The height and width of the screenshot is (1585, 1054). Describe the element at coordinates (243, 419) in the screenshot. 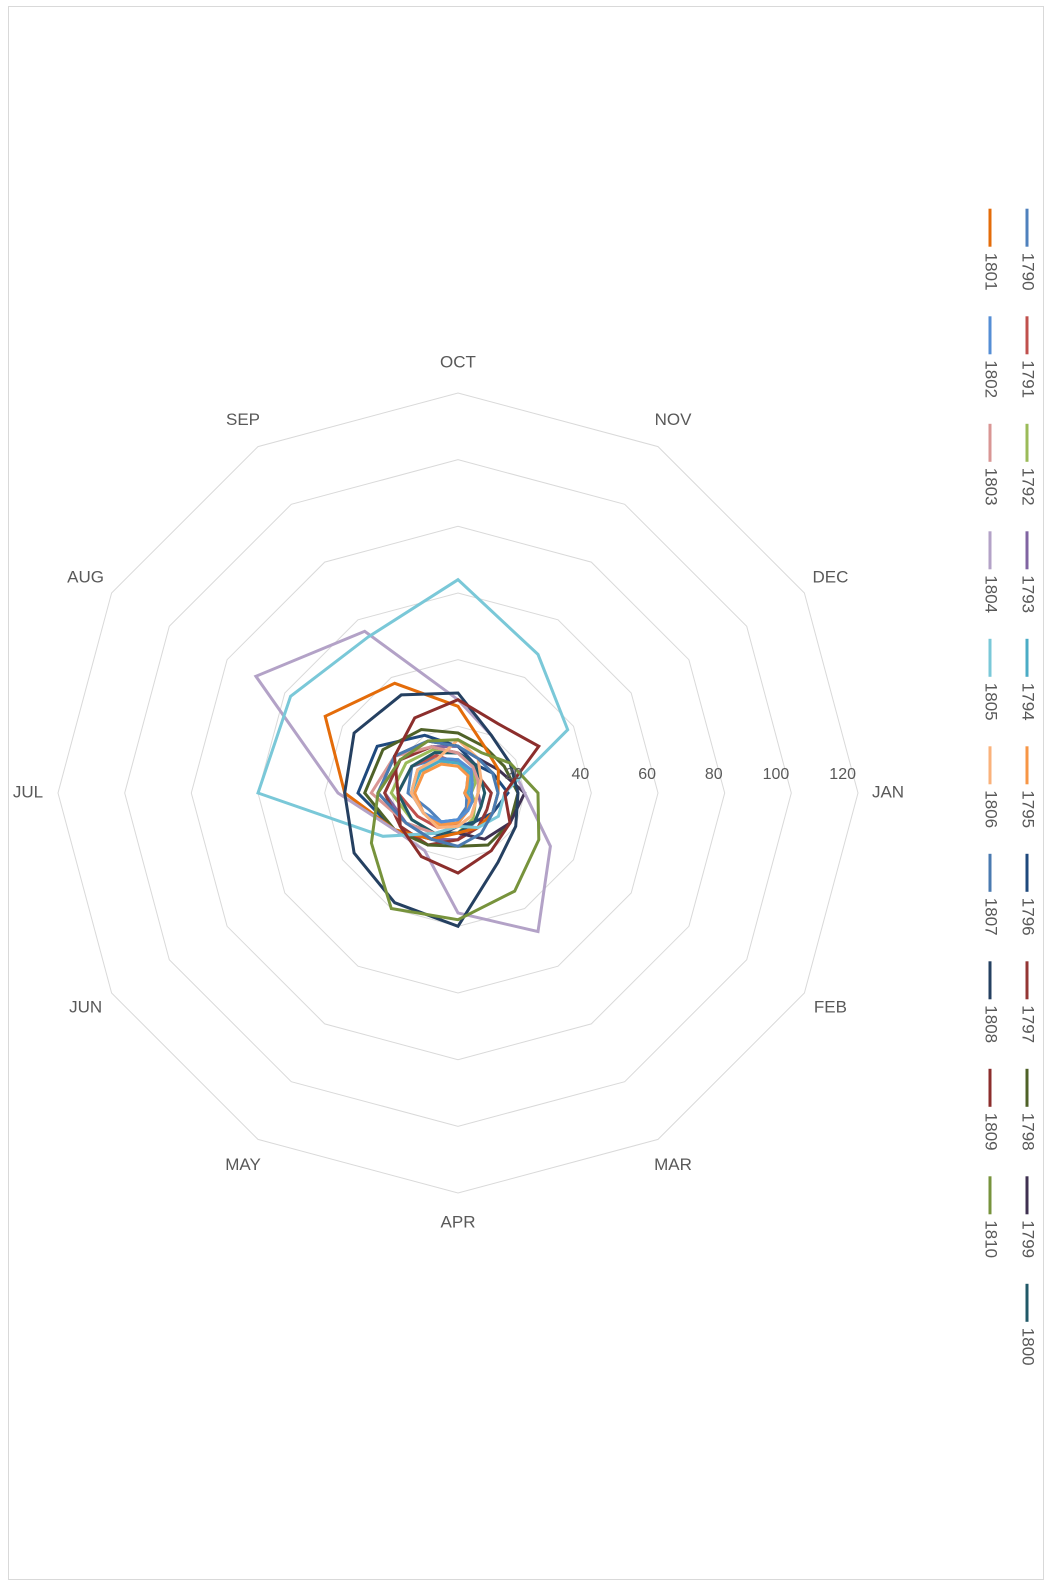

I see `category-label-sep: SEP` at that location.